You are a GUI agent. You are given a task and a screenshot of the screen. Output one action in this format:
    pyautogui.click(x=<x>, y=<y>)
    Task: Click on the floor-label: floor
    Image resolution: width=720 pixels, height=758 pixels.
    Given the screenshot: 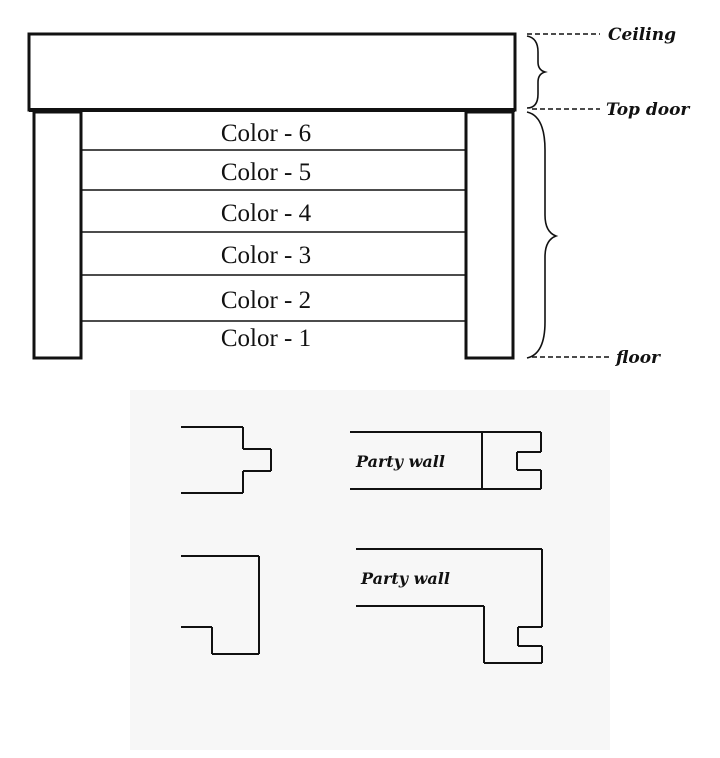 What is the action you would take?
    pyautogui.click(x=638, y=358)
    